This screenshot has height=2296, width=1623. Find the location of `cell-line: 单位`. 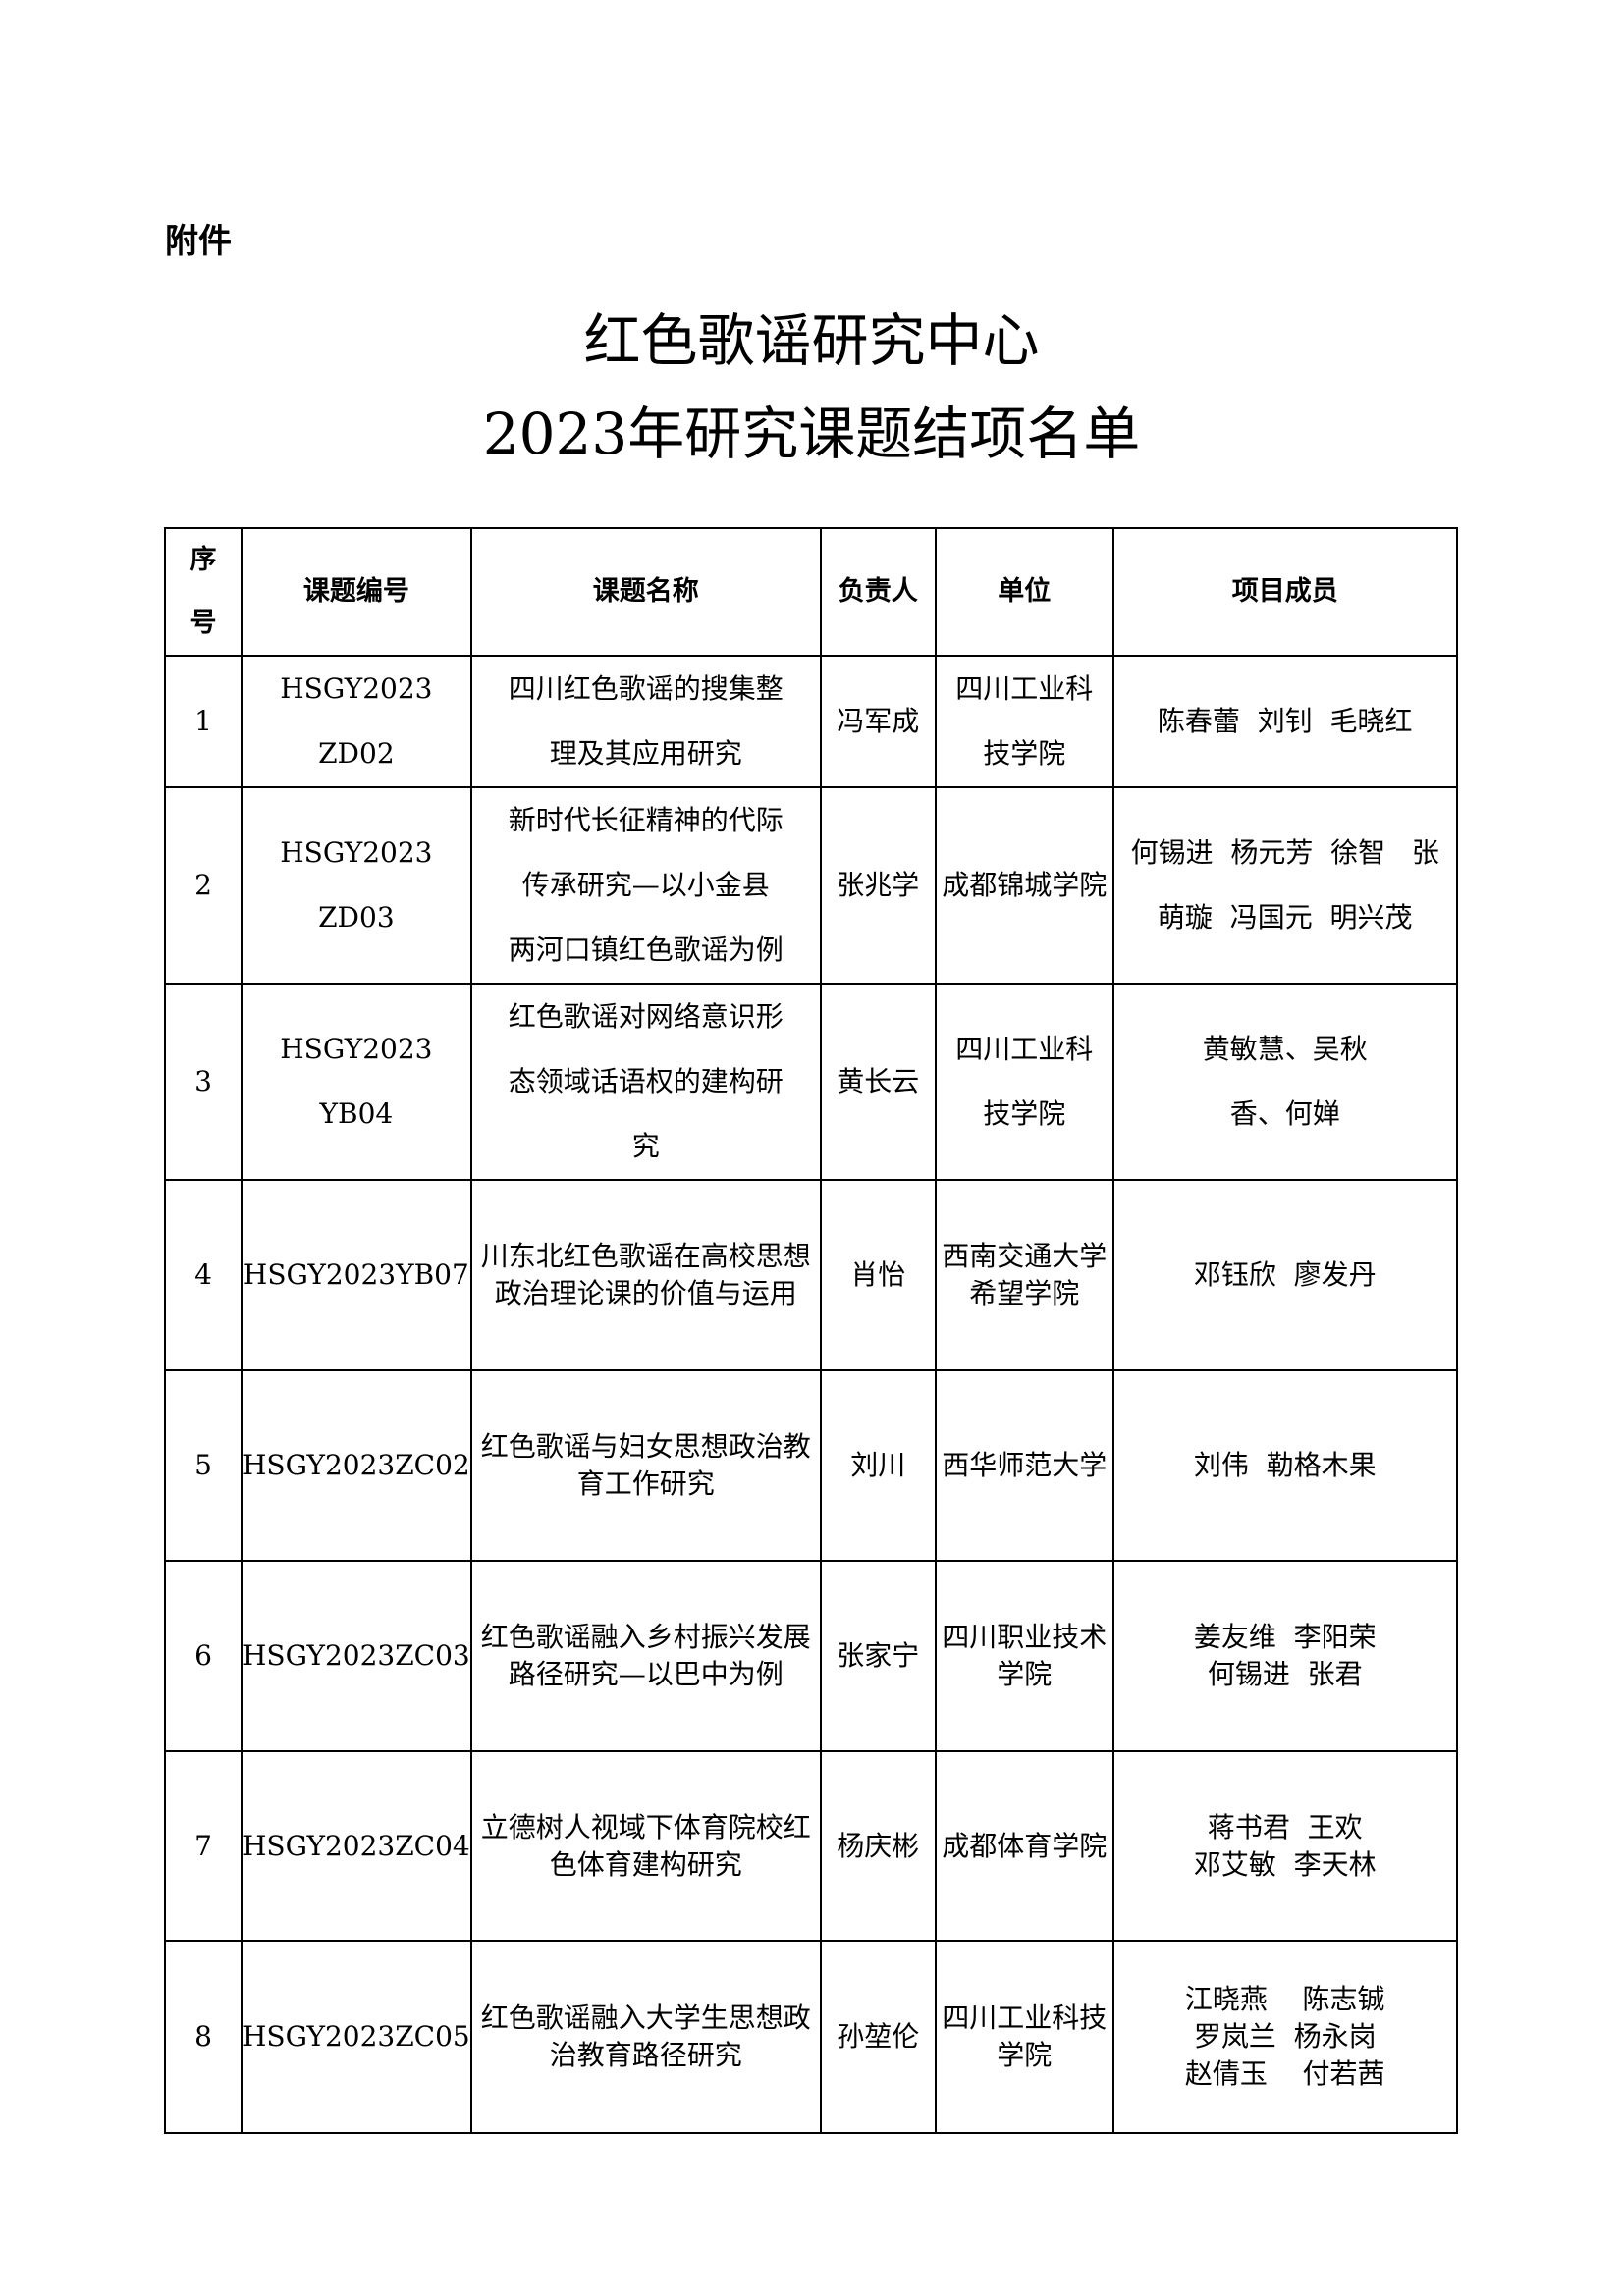

cell-line: 单位 is located at coordinates (1025, 592).